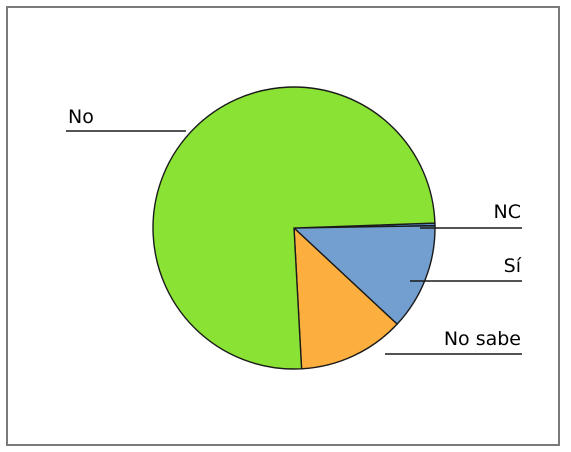 The width and height of the screenshot is (571, 452). I want to click on pie-slice-no-sabe, so click(346, 298).